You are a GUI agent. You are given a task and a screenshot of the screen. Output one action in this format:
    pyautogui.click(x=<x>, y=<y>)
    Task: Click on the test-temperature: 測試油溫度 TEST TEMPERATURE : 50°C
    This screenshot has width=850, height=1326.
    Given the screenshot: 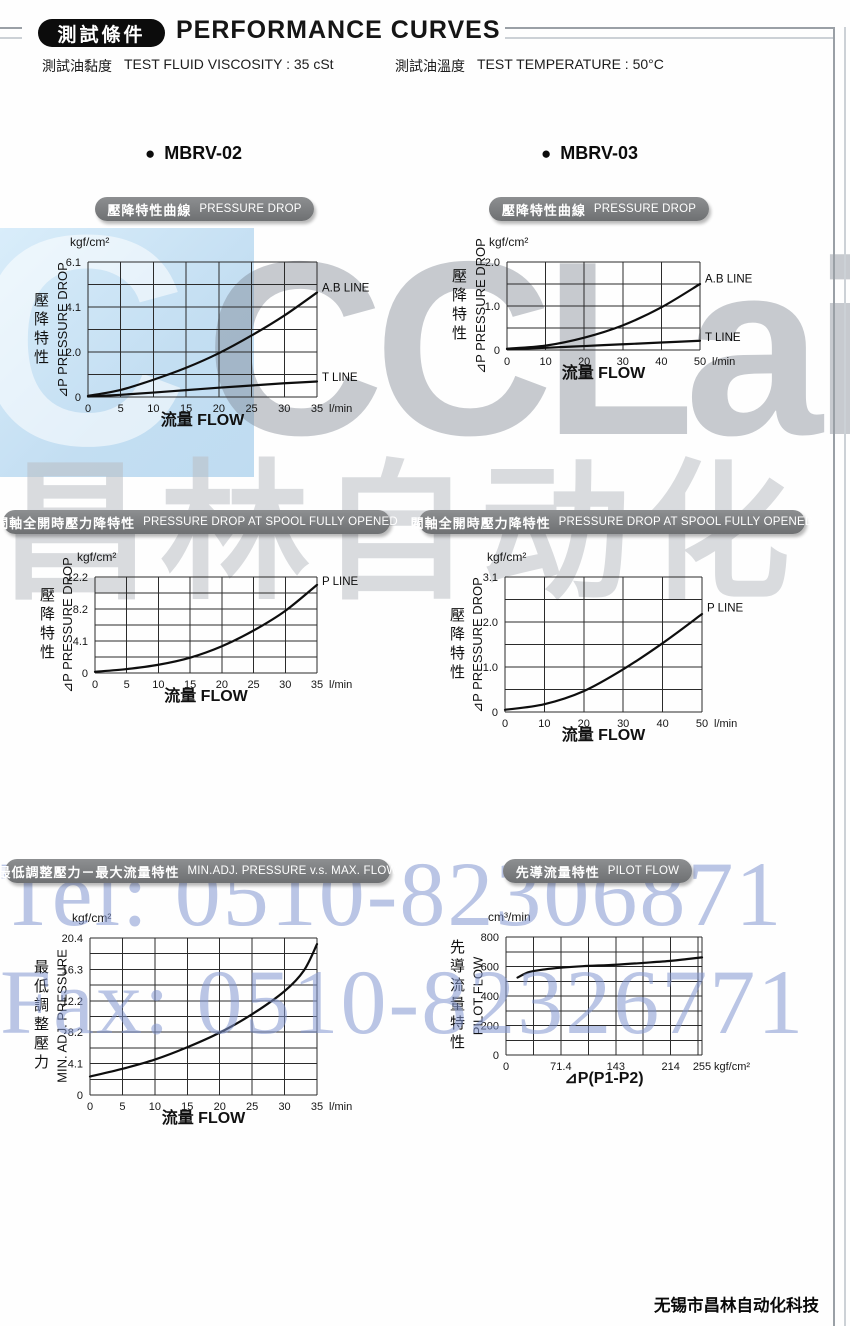 What is the action you would take?
    pyautogui.click(x=529, y=66)
    